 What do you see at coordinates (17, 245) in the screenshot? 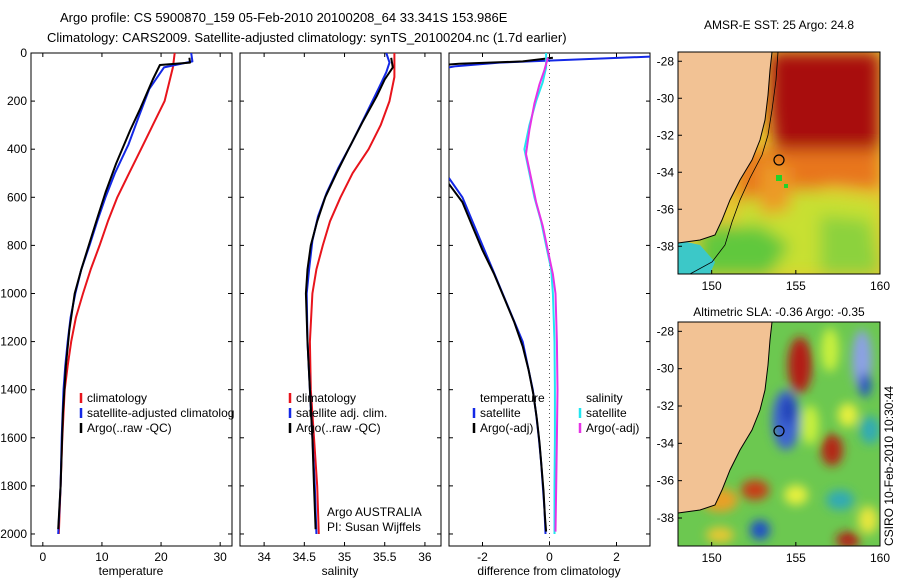
I see `y-tick-label: 800` at bounding box center [17, 245].